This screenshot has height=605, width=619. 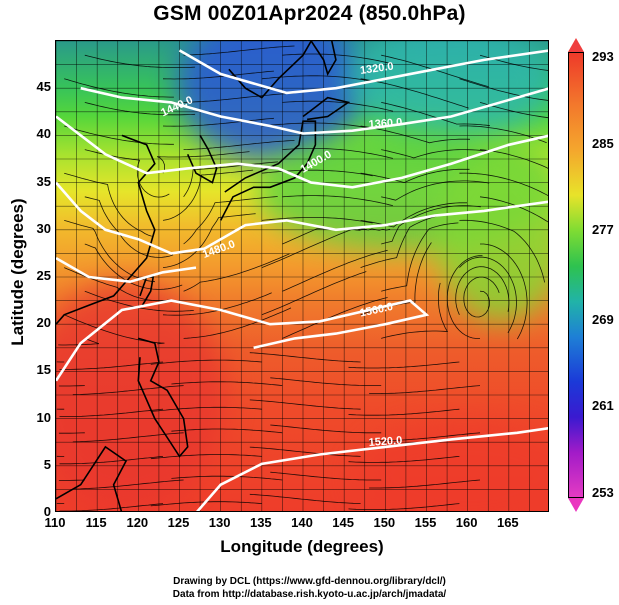 What do you see at coordinates (309, 13) in the screenshot?
I see `chart-title: GSM 00Z01Apr2024 (850.0hPa)` at bounding box center [309, 13].